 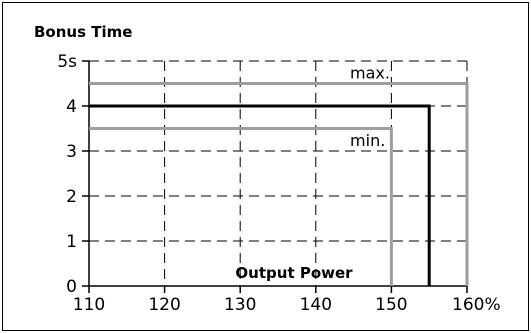 What do you see at coordinates (370, 72) in the screenshot?
I see `annotation-0: max.` at bounding box center [370, 72].